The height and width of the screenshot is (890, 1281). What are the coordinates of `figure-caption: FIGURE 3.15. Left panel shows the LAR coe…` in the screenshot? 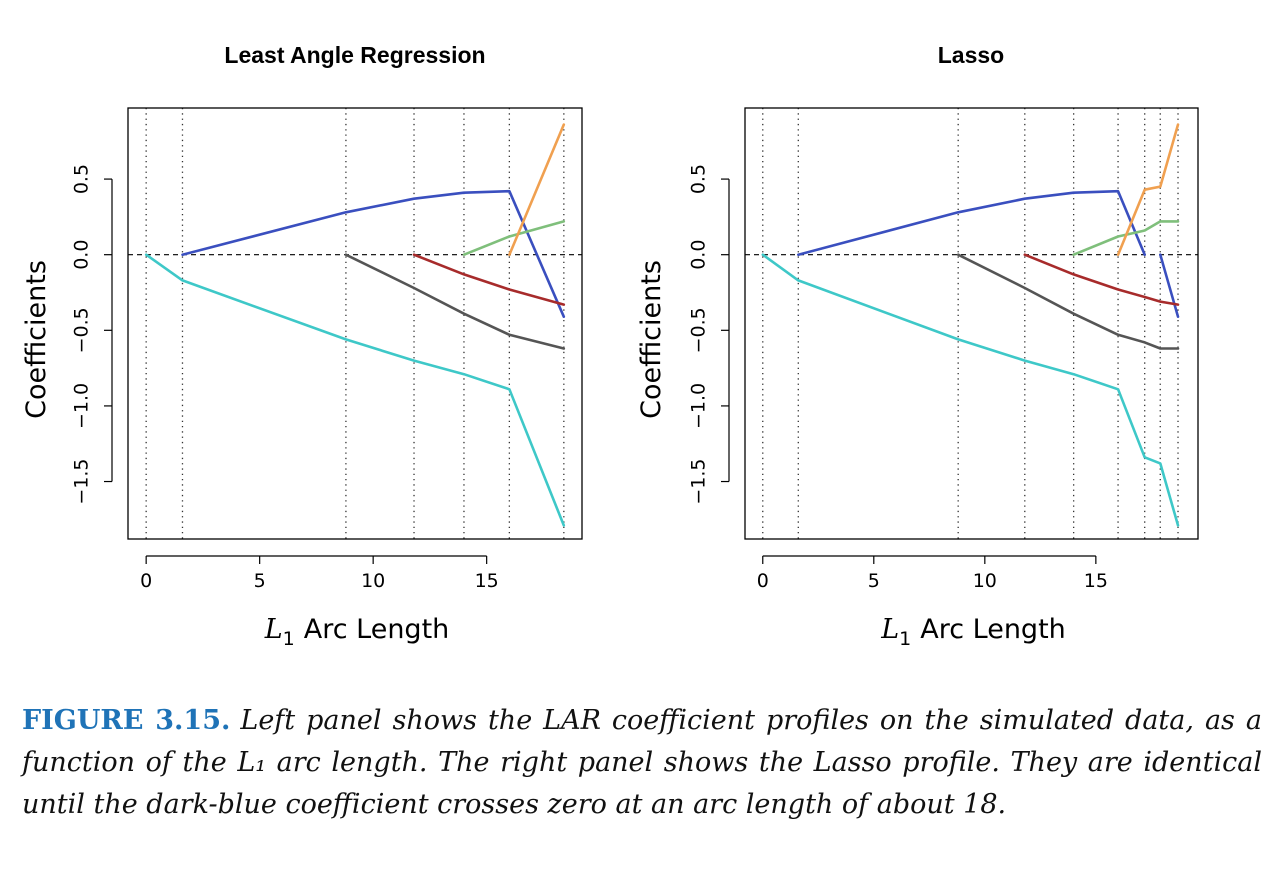 It's located at (642, 763).